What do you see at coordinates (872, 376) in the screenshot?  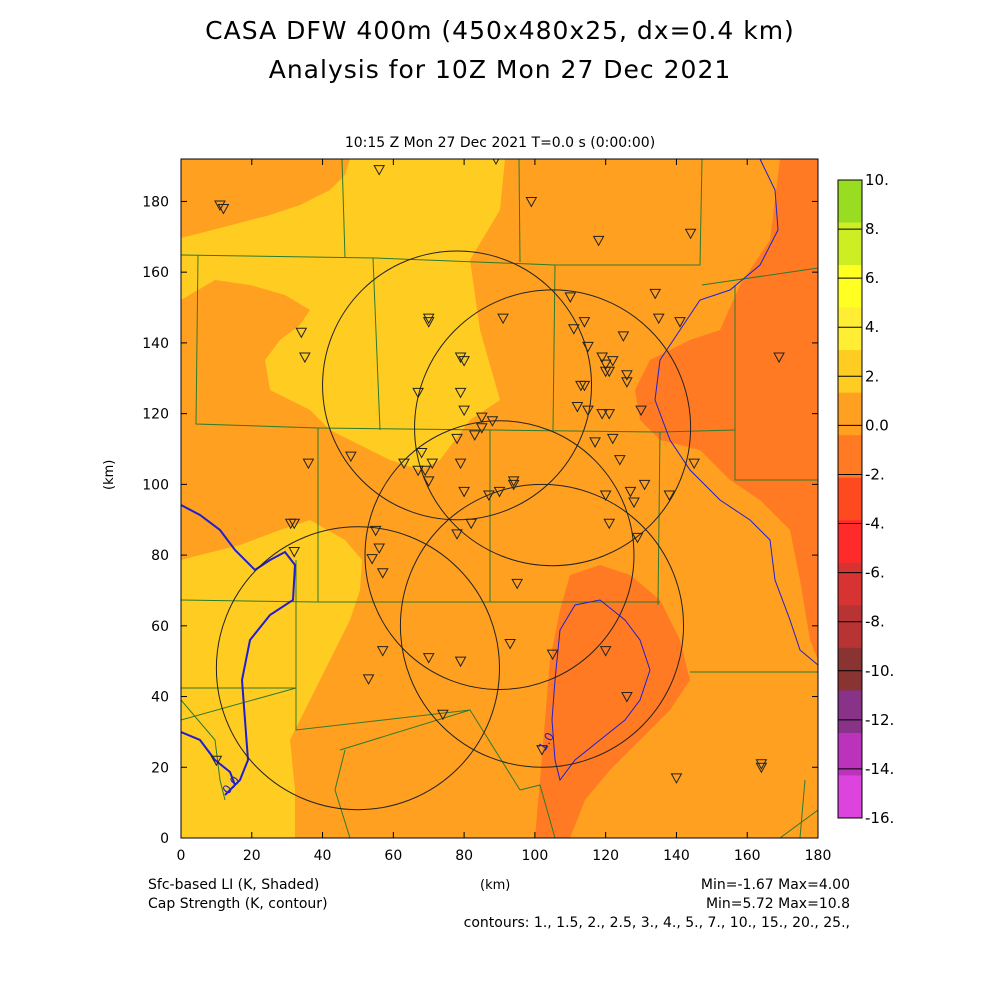 I see `colorbar-label: 2.` at bounding box center [872, 376].